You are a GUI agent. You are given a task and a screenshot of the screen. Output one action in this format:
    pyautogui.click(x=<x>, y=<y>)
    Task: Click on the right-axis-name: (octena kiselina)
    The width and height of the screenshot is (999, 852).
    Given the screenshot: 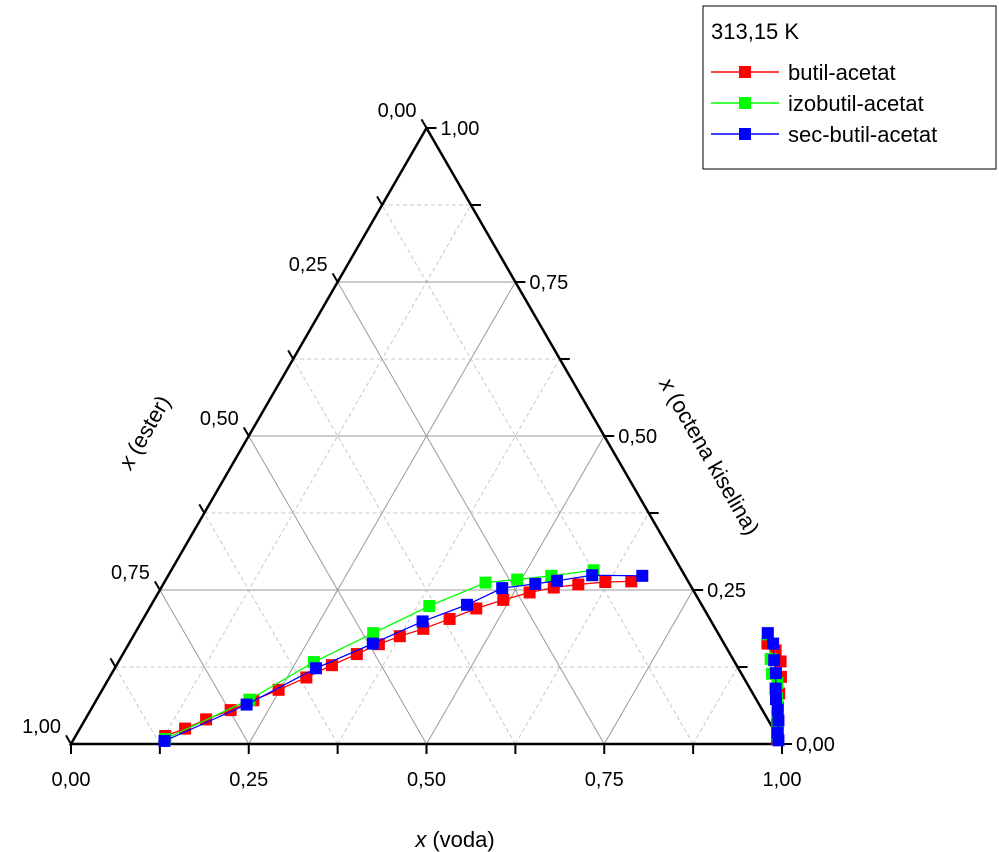 What is the action you would take?
    pyautogui.click(x=714, y=463)
    